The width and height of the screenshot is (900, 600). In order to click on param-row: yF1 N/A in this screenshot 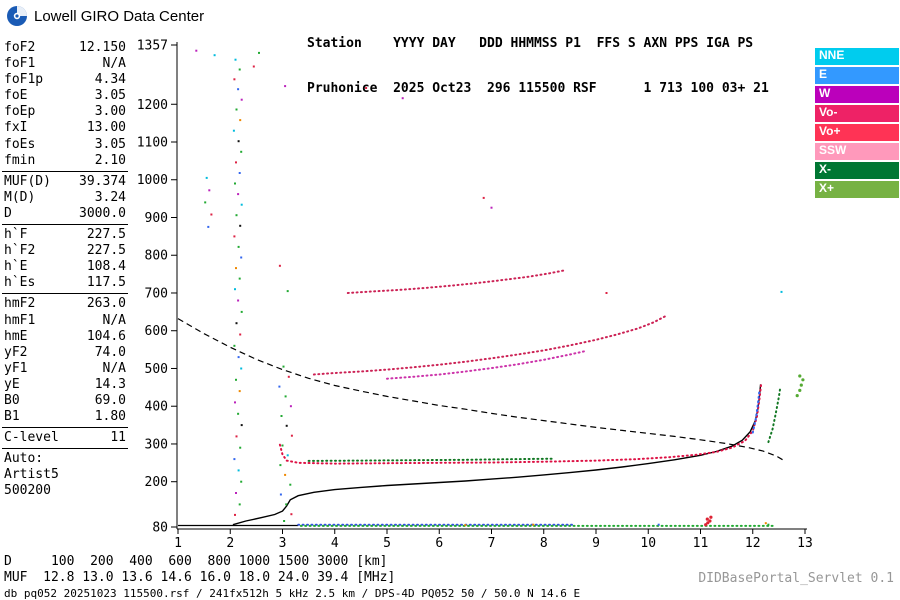, I will do `click(65, 369)`.